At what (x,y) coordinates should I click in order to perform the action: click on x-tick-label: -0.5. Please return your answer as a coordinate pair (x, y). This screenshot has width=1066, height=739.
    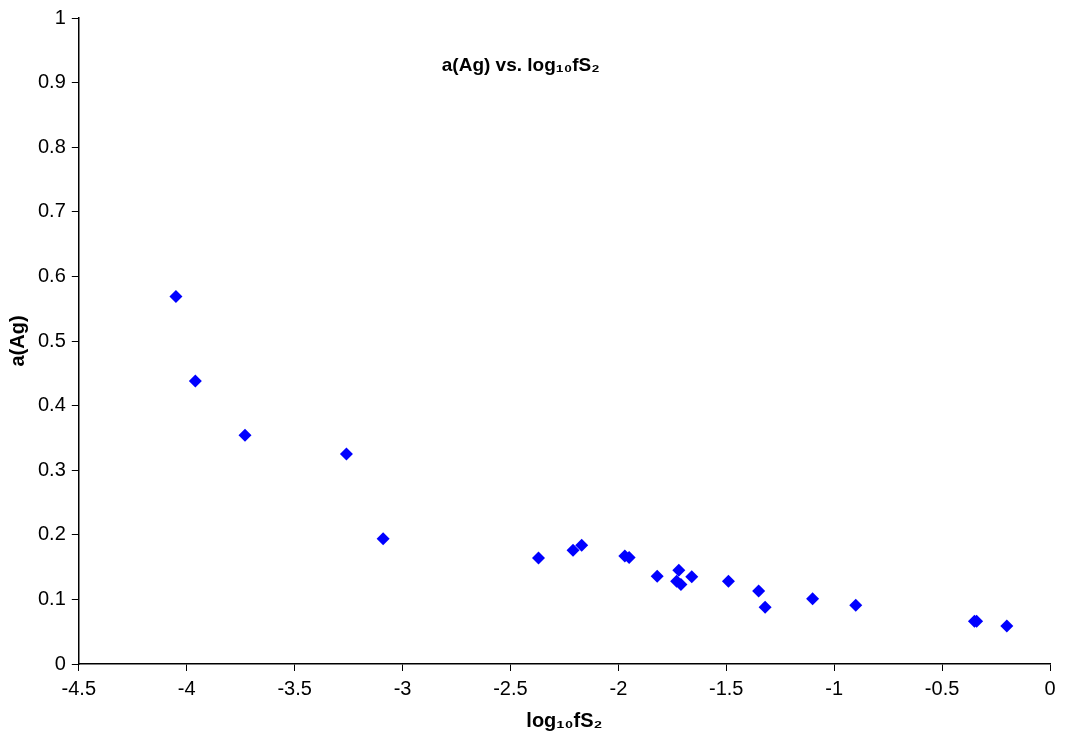
    Looking at the image, I should click on (942, 687).